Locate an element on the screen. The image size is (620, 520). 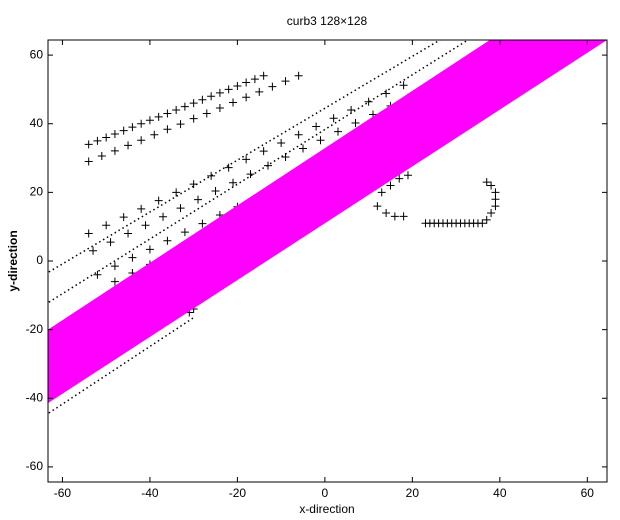
x-tick-label: -60 is located at coordinates (63, 493).